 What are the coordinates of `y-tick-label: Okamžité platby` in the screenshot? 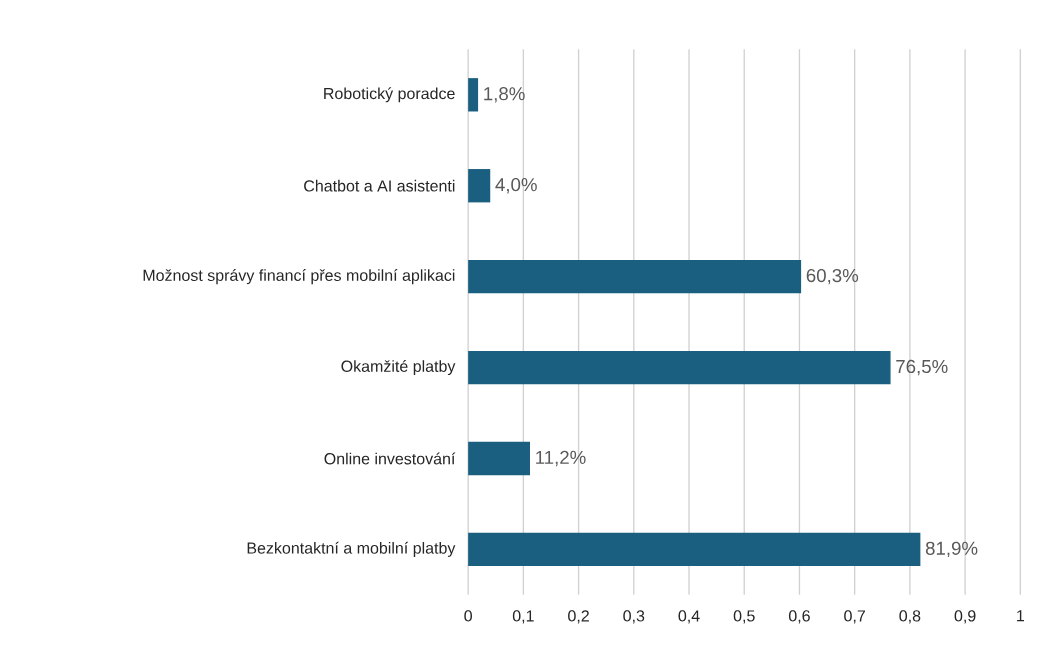 It's located at (398, 368).